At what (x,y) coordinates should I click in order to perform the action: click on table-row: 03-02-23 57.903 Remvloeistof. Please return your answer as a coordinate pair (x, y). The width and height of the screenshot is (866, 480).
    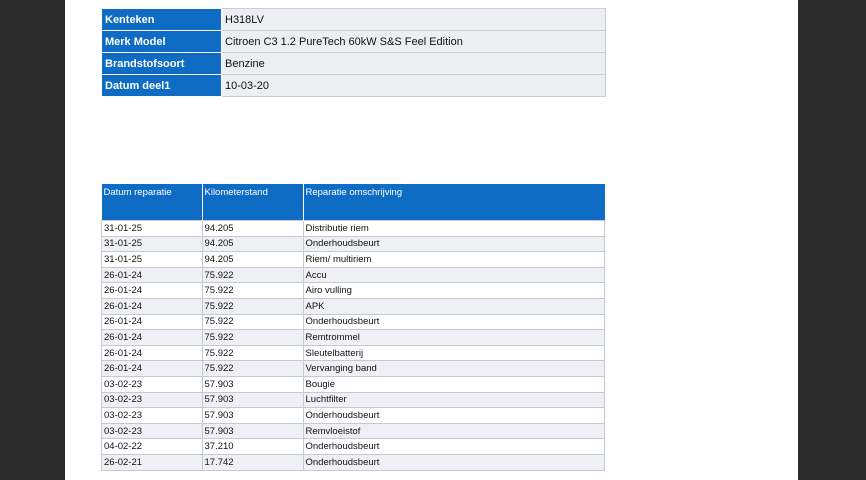
    Looking at the image, I should click on (353, 431).